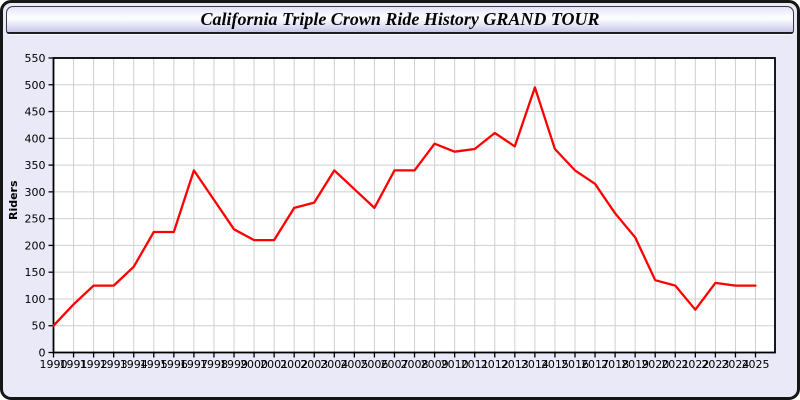 This screenshot has height=400, width=800. What do you see at coordinates (655, 364) in the screenshot?
I see `x-tick-label: 2020` at bounding box center [655, 364].